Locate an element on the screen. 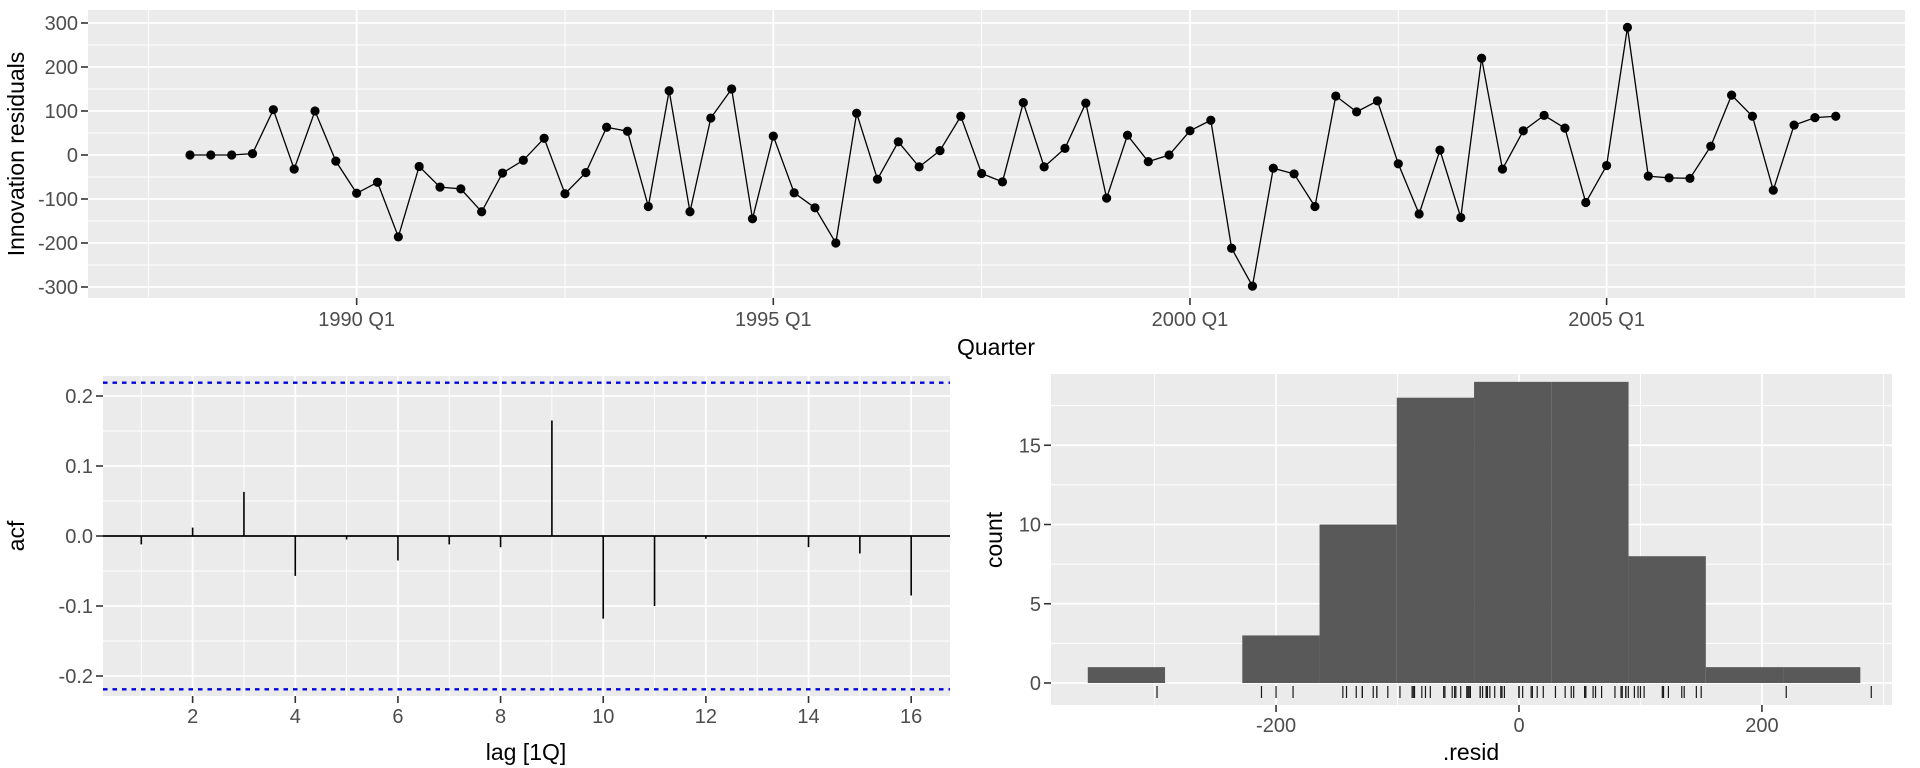 This screenshot has height=768, width=1920. y-axis-title: count is located at coordinates (994, 539).